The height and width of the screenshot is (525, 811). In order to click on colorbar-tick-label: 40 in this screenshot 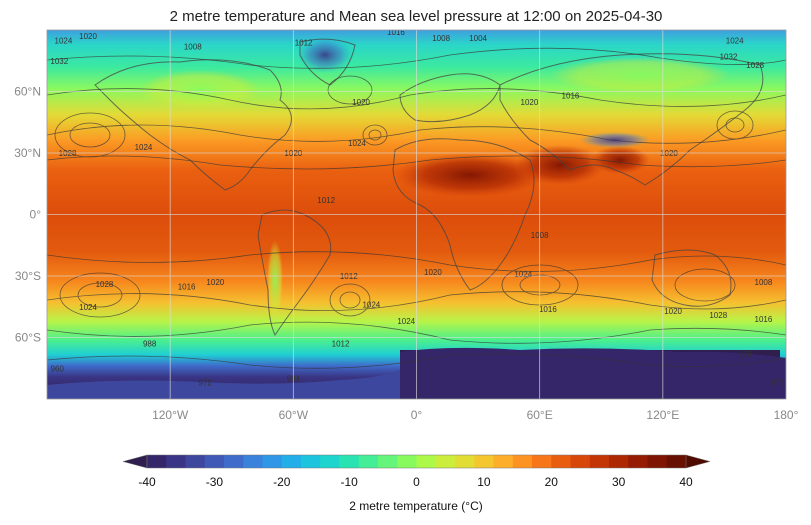, I will do `click(686, 482)`.